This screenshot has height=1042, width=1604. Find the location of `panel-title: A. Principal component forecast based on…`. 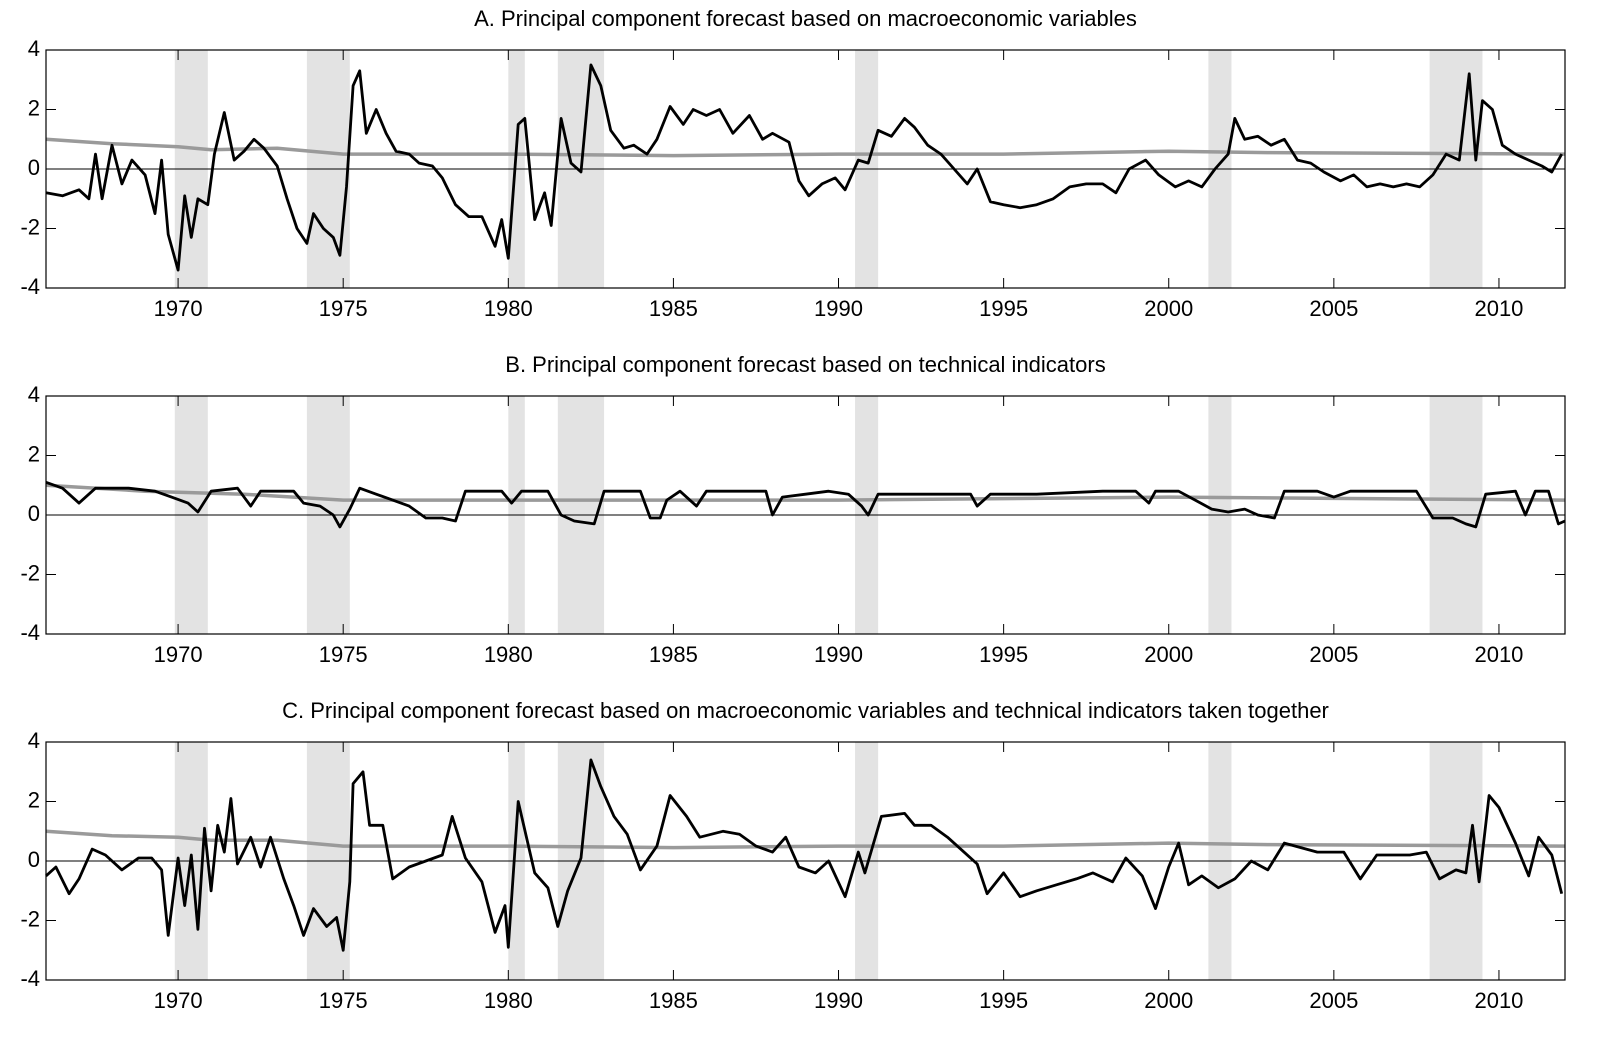

panel-title: A. Principal component forecast based on… is located at coordinates (805, 18).